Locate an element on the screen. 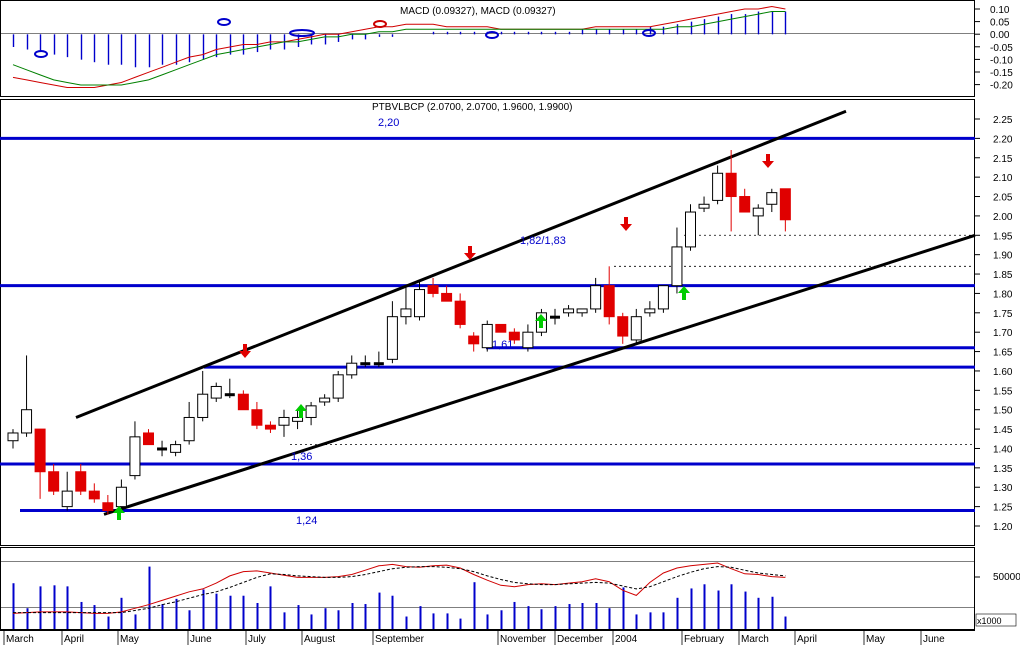  macd-signal-line is located at coordinates (399, 48).